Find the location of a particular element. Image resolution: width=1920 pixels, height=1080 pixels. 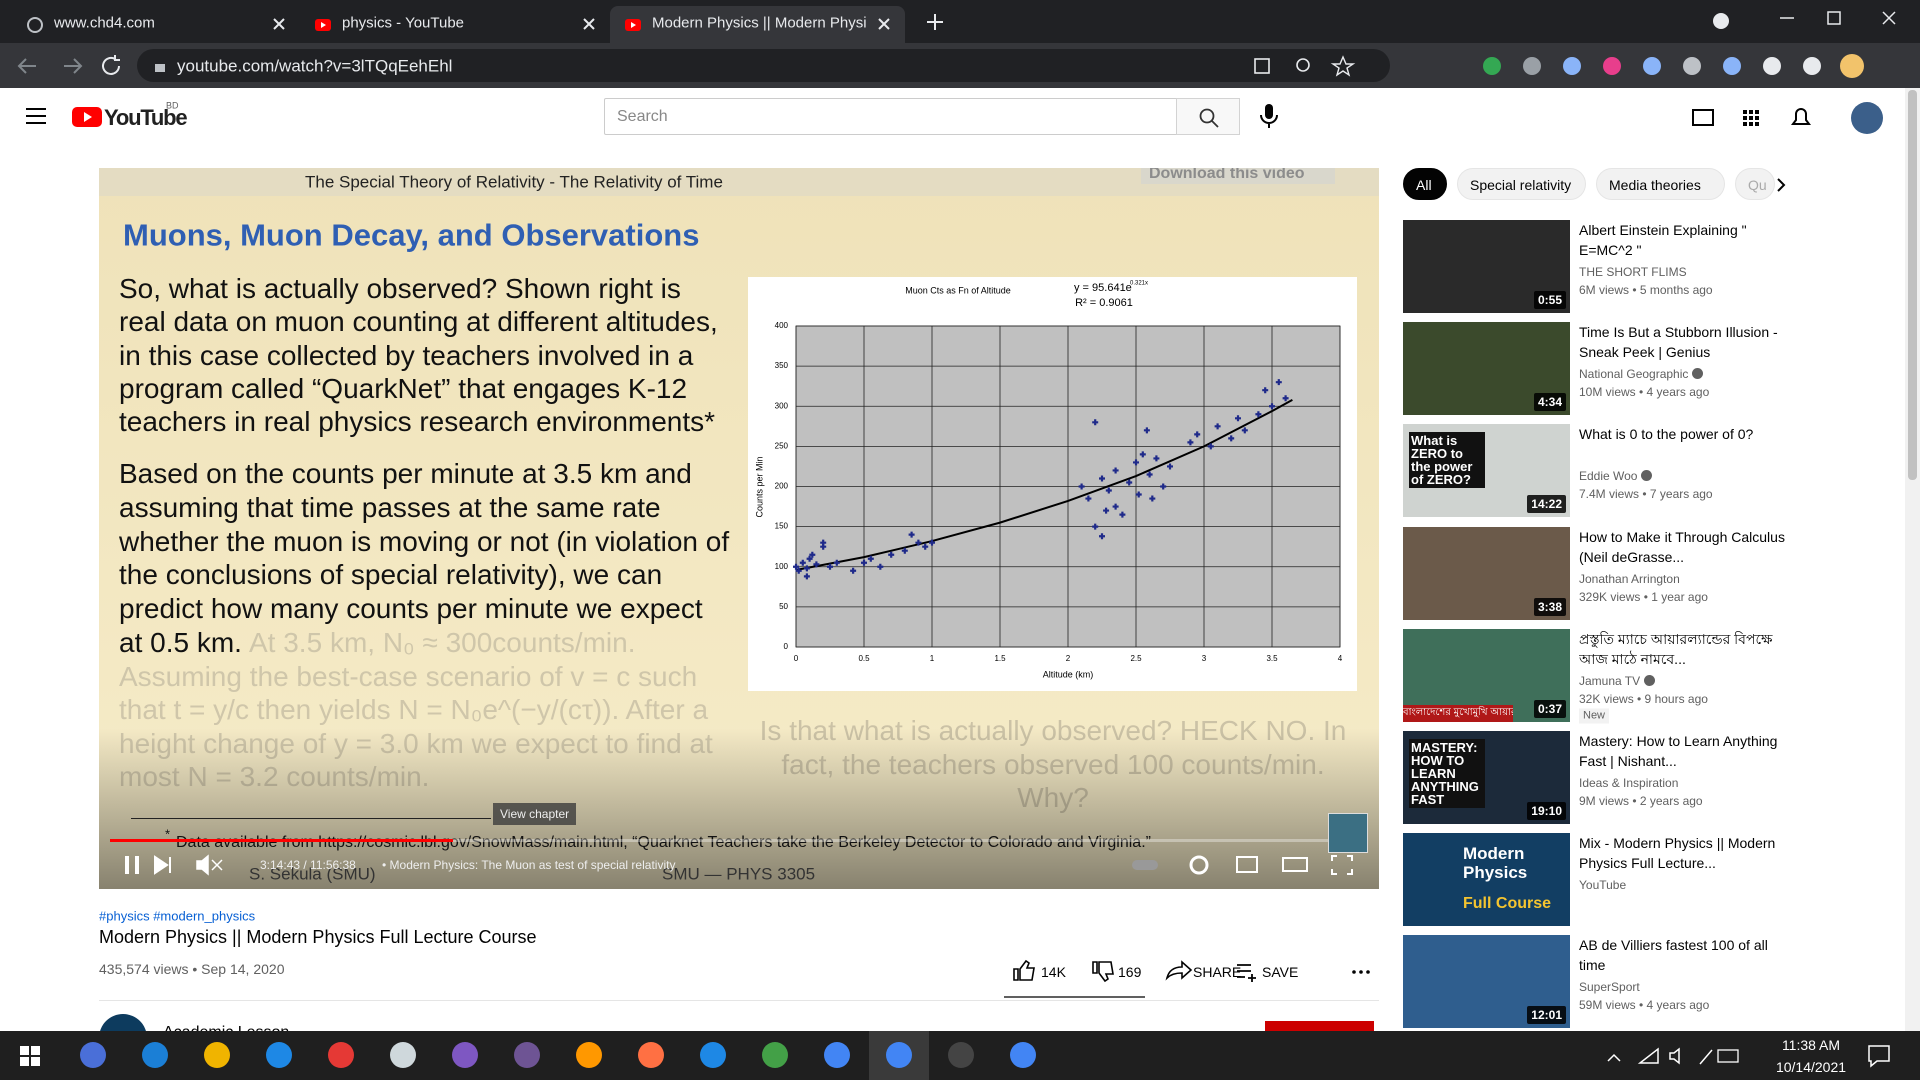

notifications is located at coordinates (1879, 1056).